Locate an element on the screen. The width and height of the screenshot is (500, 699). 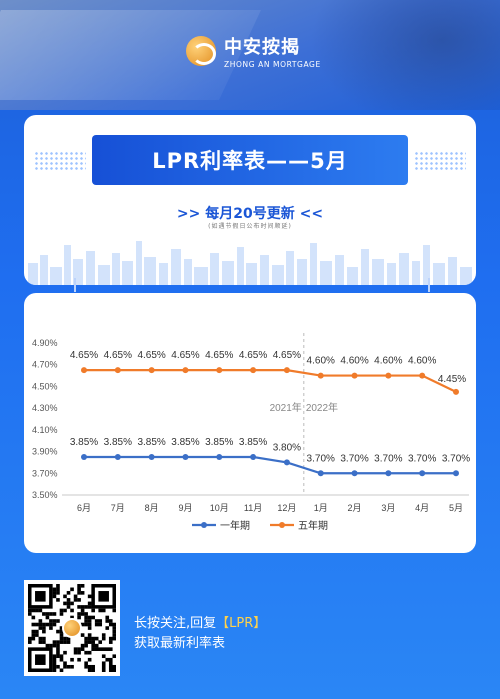
brand-name-cn: 中安按揭 is located at coordinates (262, 47).